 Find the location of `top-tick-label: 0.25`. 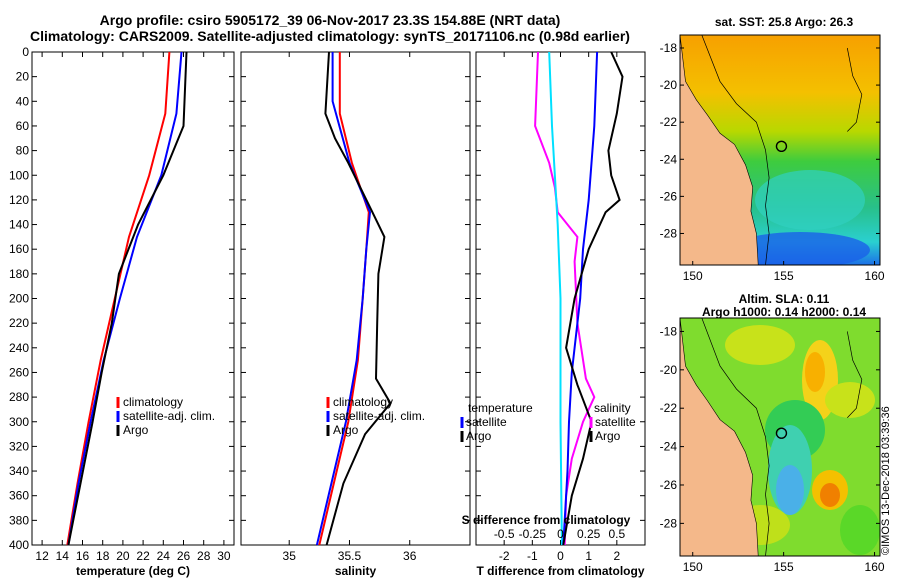

top-tick-label: 0.25 is located at coordinates (589, 534).